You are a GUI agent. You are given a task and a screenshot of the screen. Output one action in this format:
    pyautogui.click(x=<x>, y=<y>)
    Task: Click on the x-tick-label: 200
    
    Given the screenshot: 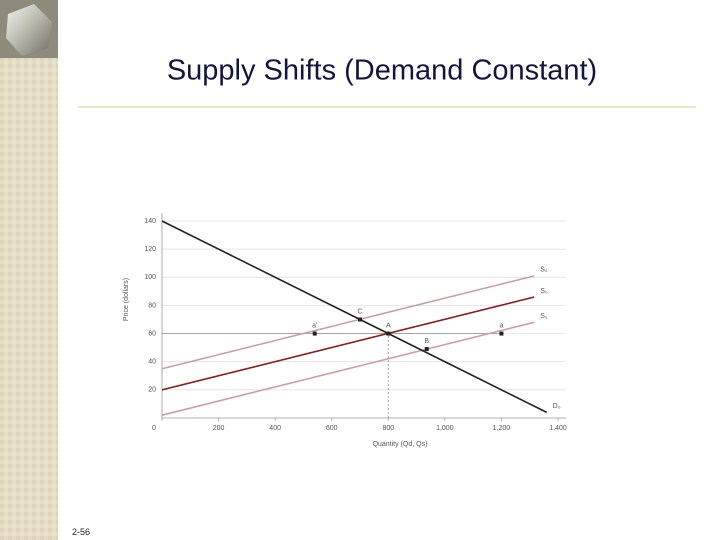 What is the action you would take?
    pyautogui.click(x=219, y=428)
    